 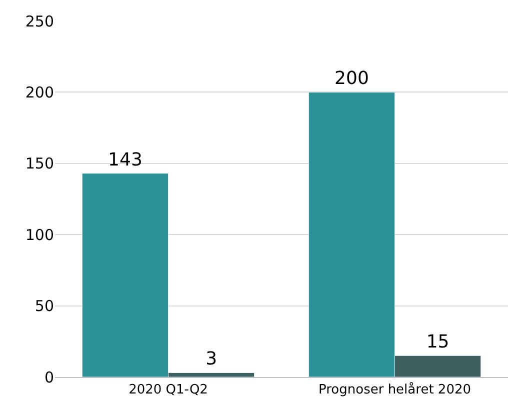 I want to click on y-tick-label: 250, so click(x=39, y=21).